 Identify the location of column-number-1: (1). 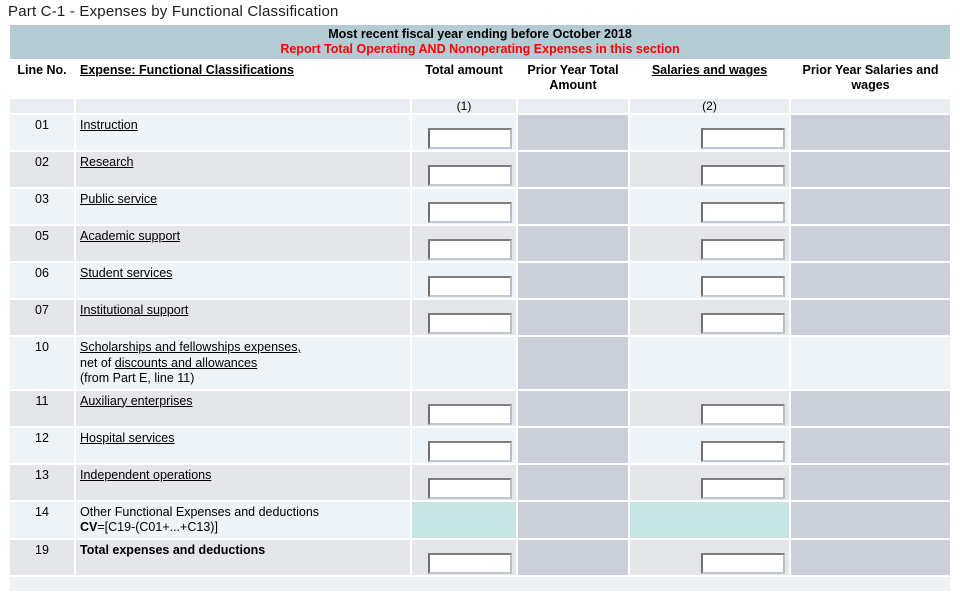
(464, 106).